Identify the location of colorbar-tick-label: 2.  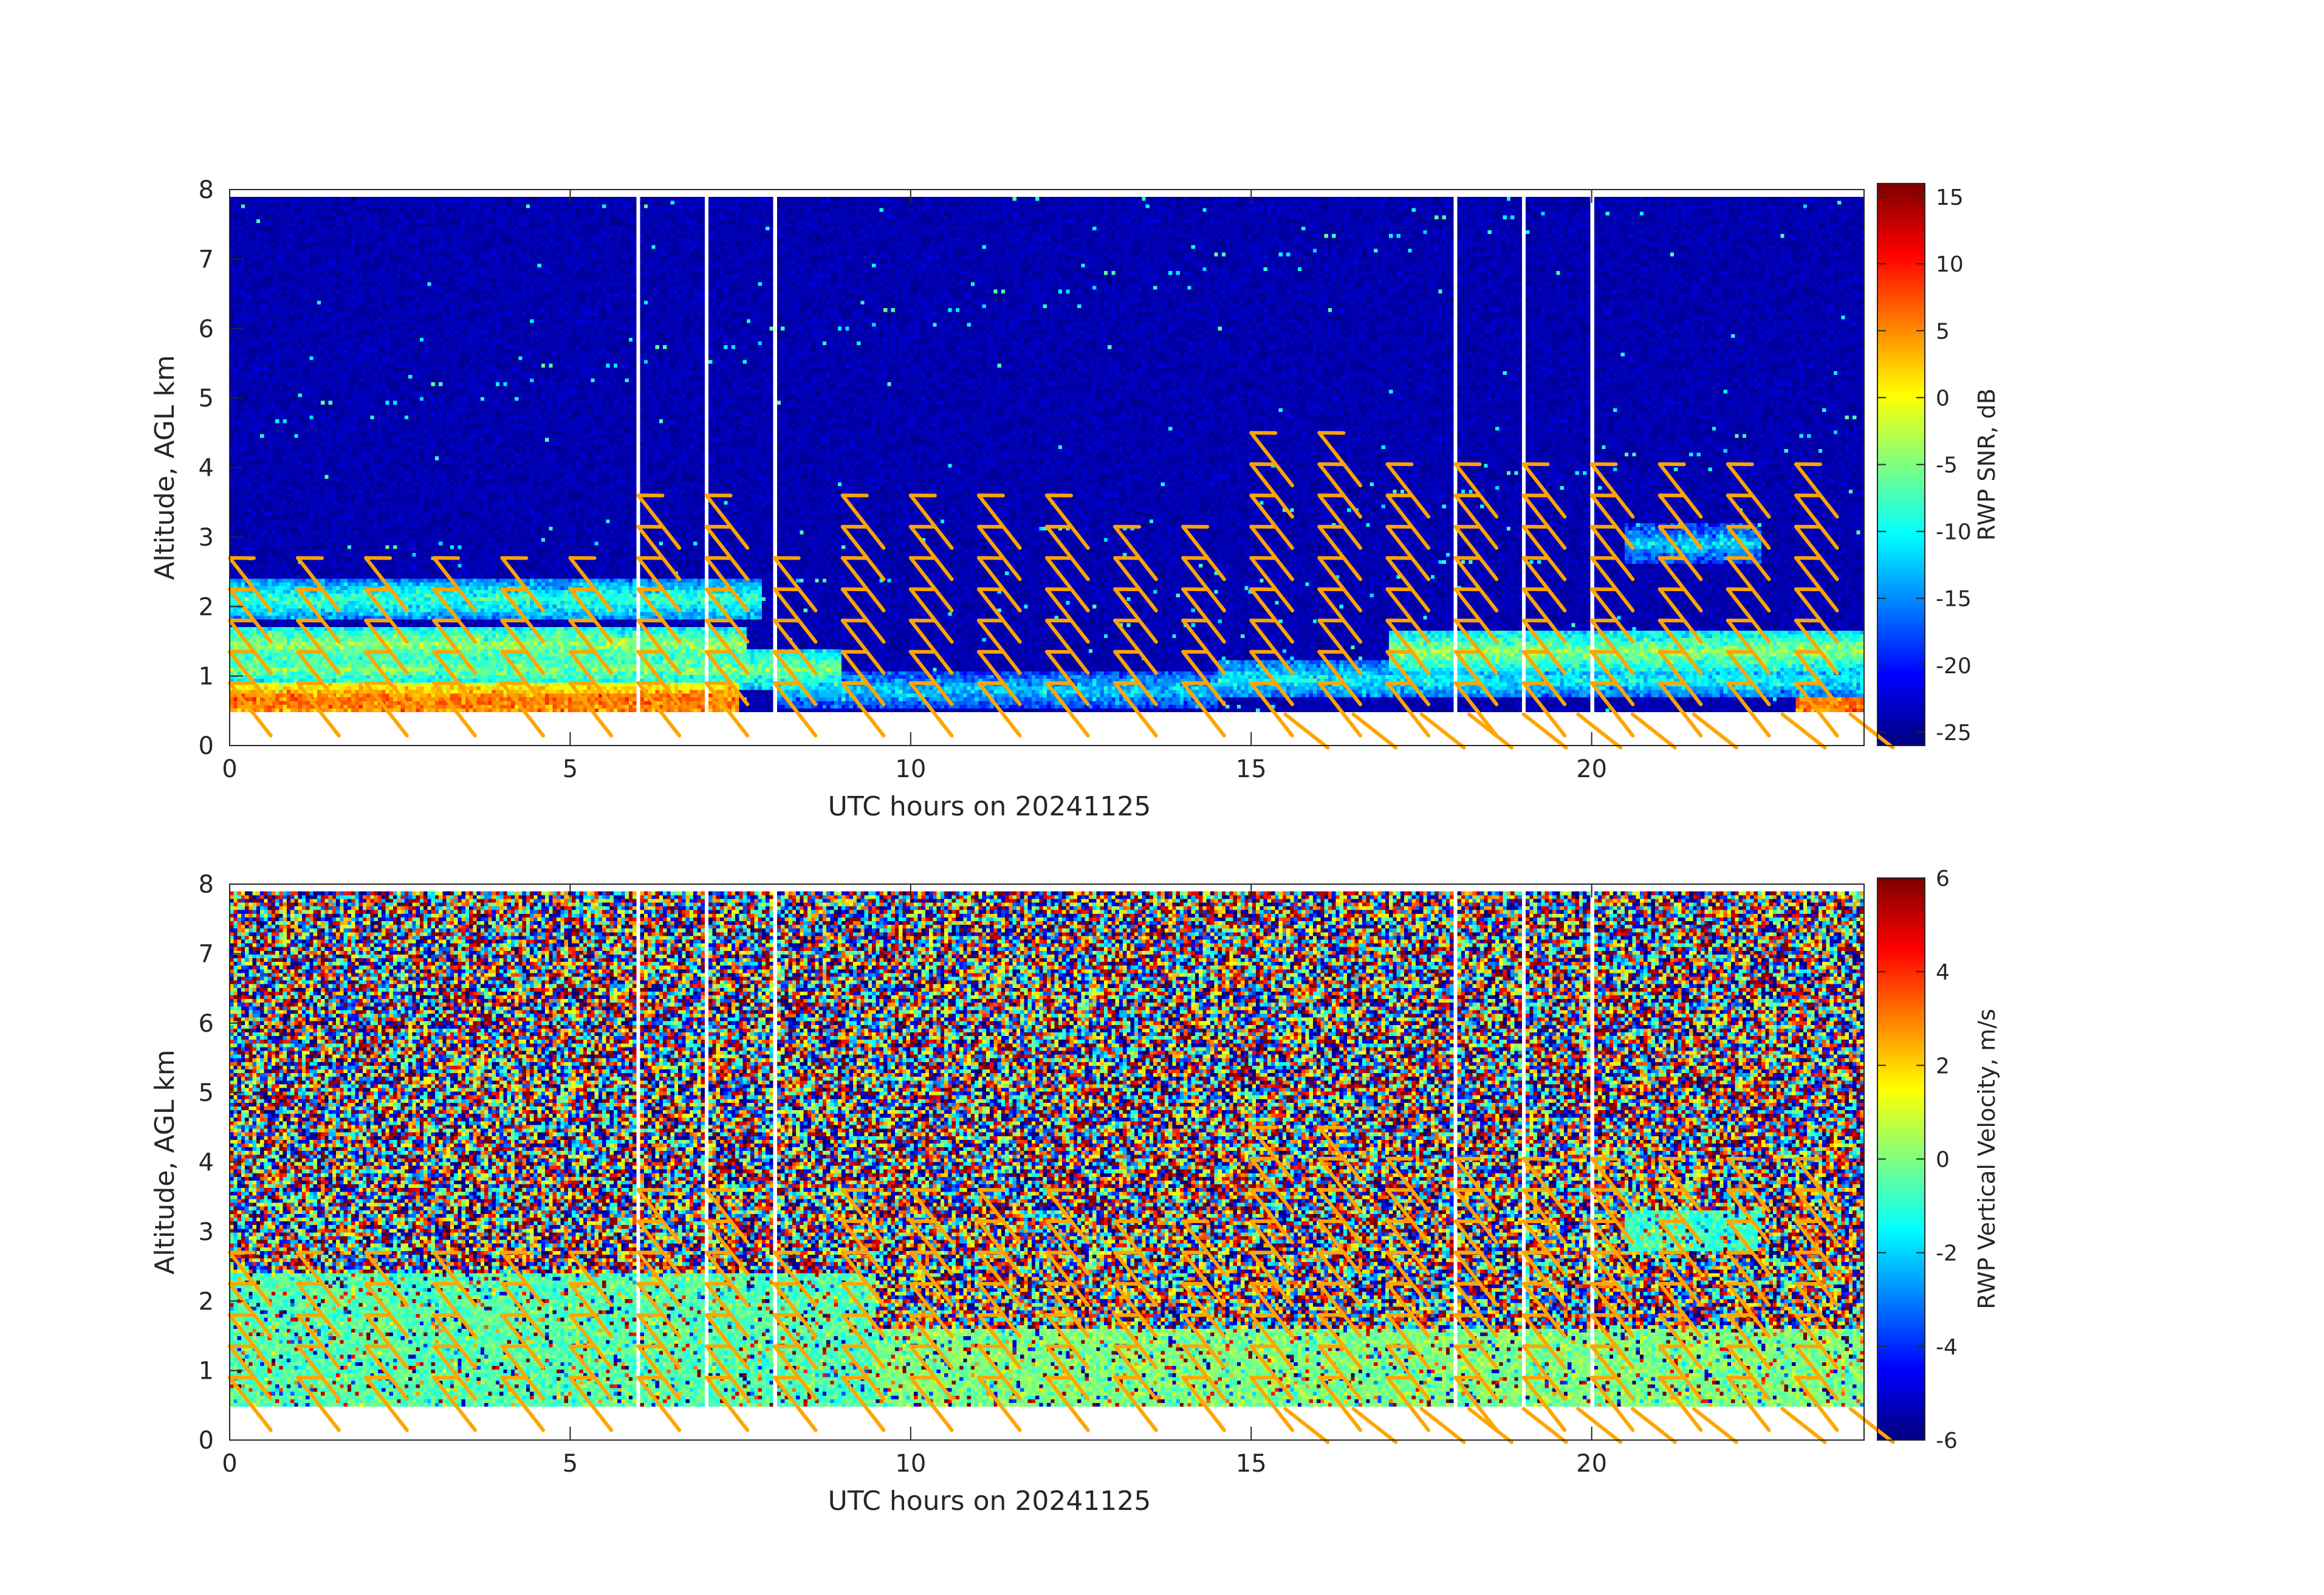
(1943, 1066).